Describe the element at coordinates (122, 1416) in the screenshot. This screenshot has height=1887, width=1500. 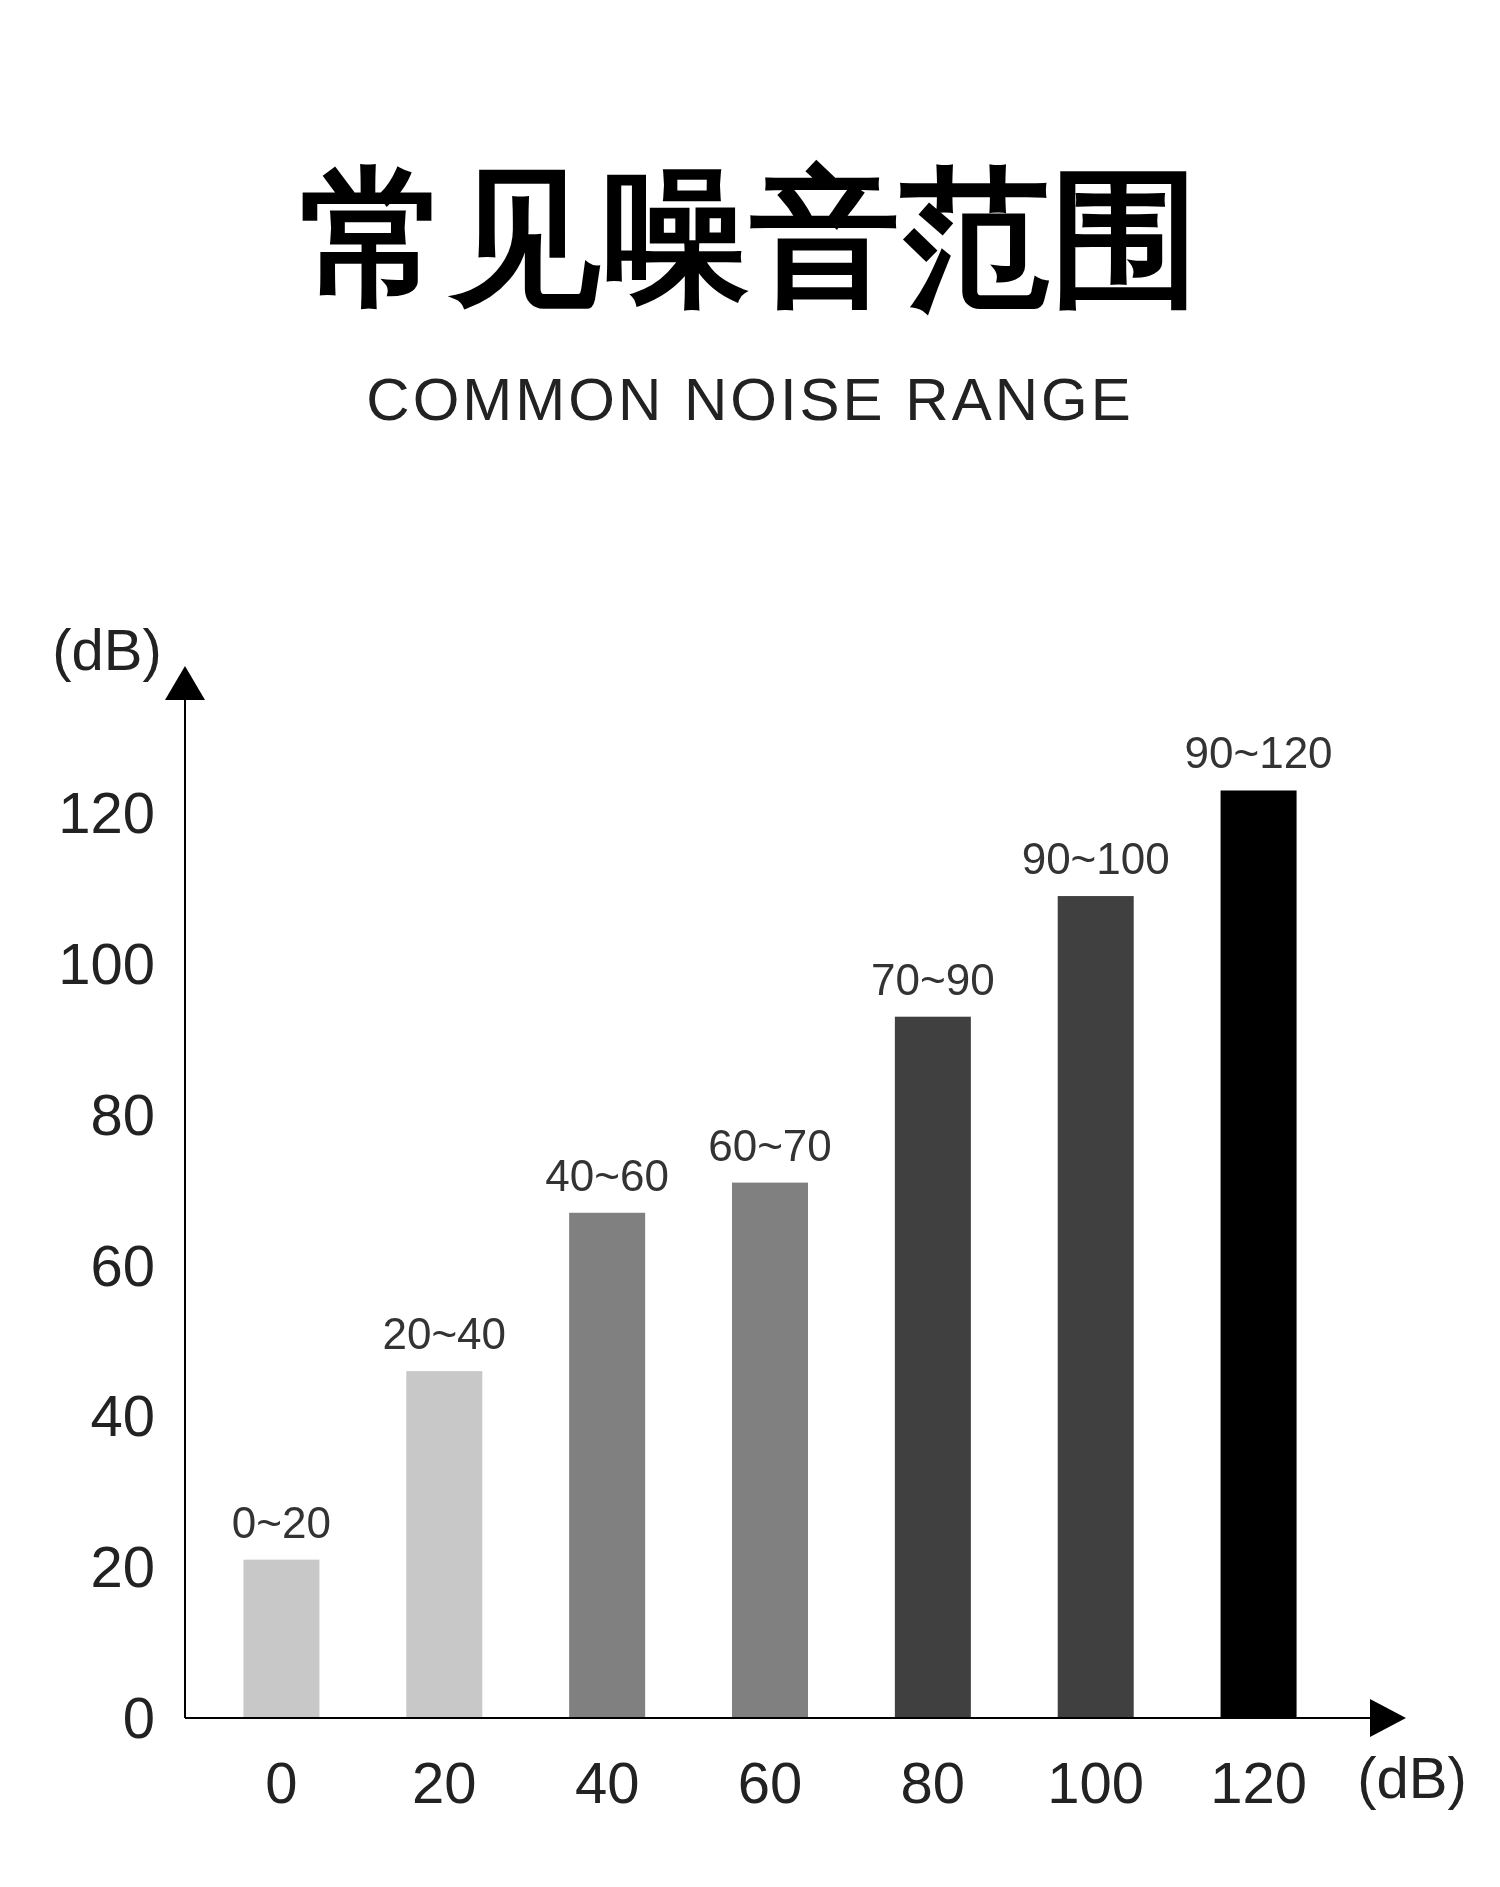
I see `y-tick-label: 40` at that location.